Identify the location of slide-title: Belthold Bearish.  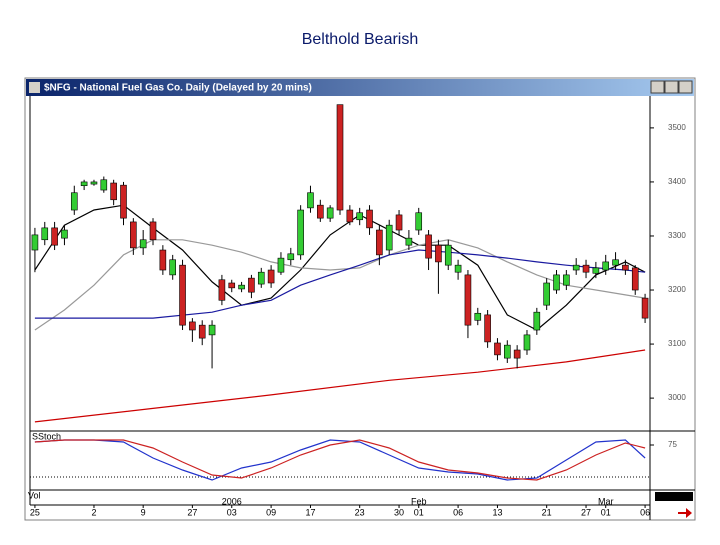
(360, 39).